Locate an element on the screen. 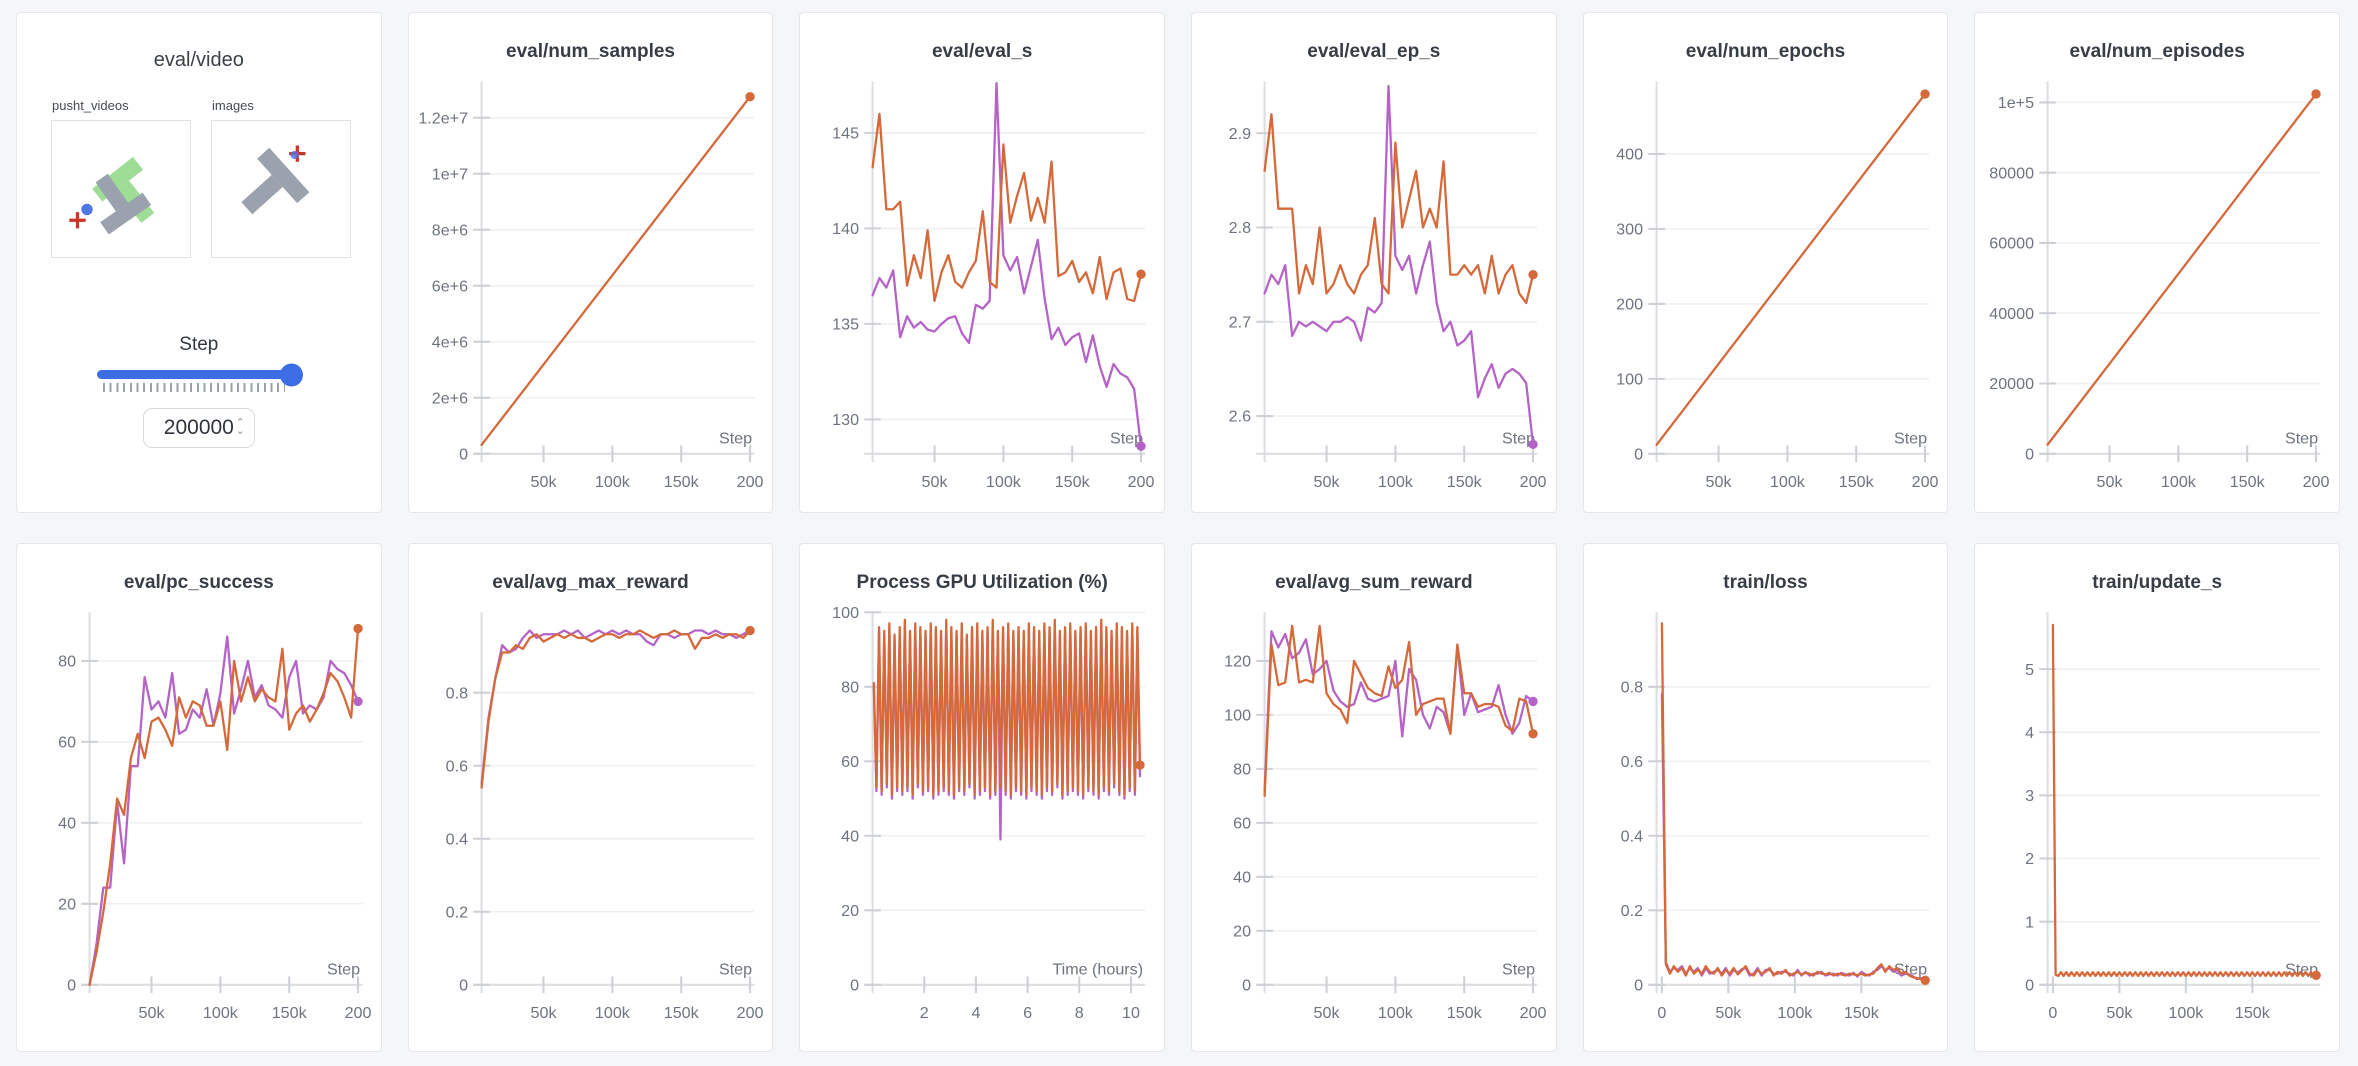 This screenshot has height=1066, width=2358. y-tick-label: 135 is located at coordinates (846, 325).